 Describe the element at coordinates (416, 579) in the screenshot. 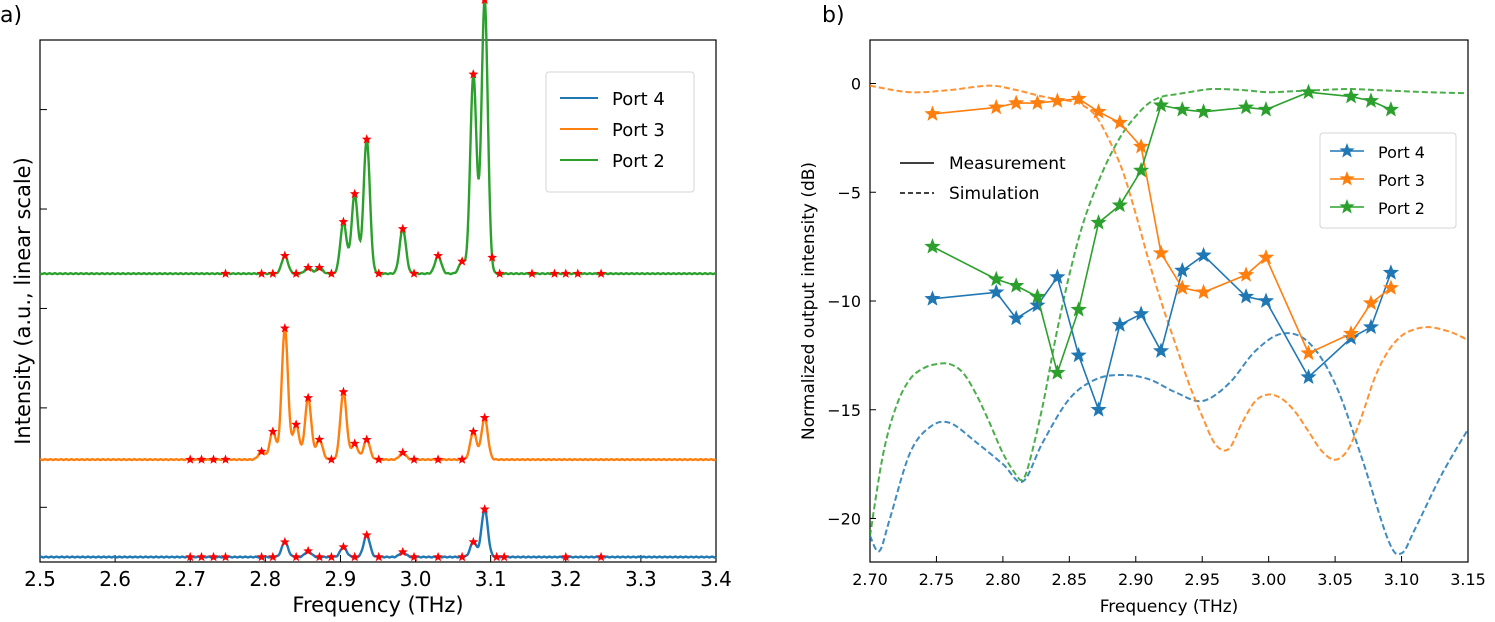

I see `panel-a-xtick-label: 3.0` at that location.